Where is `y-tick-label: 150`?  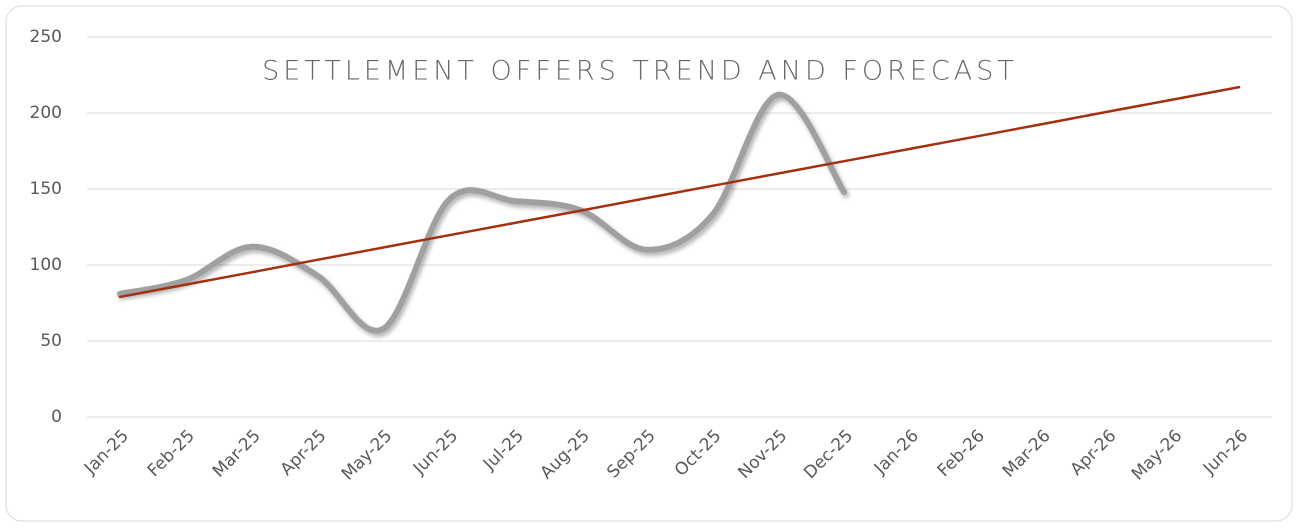 y-tick-label: 150 is located at coordinates (46, 189).